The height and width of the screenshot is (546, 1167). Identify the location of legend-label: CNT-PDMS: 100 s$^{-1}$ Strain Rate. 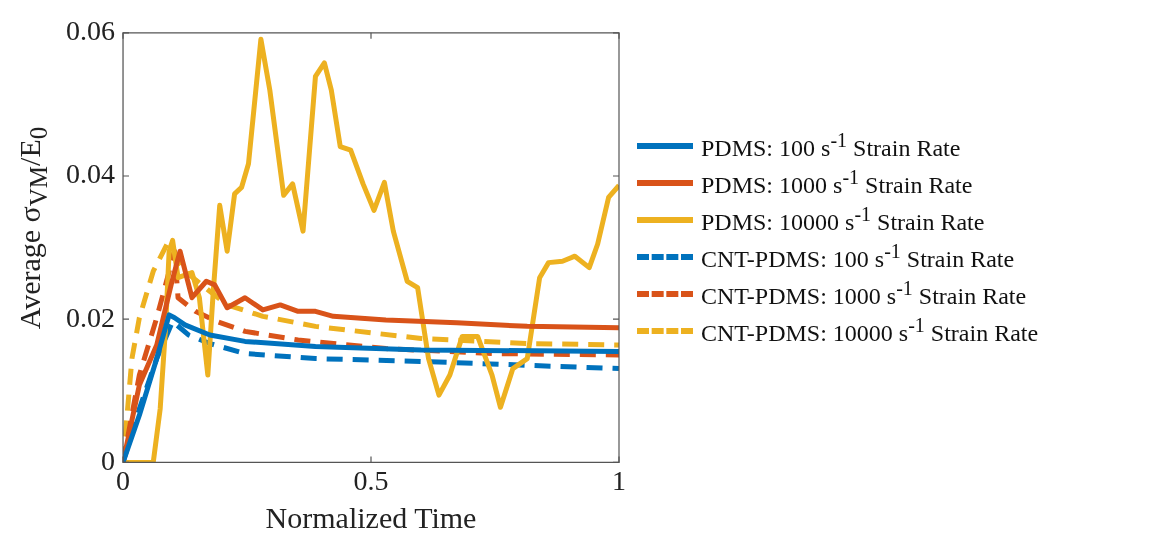
(858, 256).